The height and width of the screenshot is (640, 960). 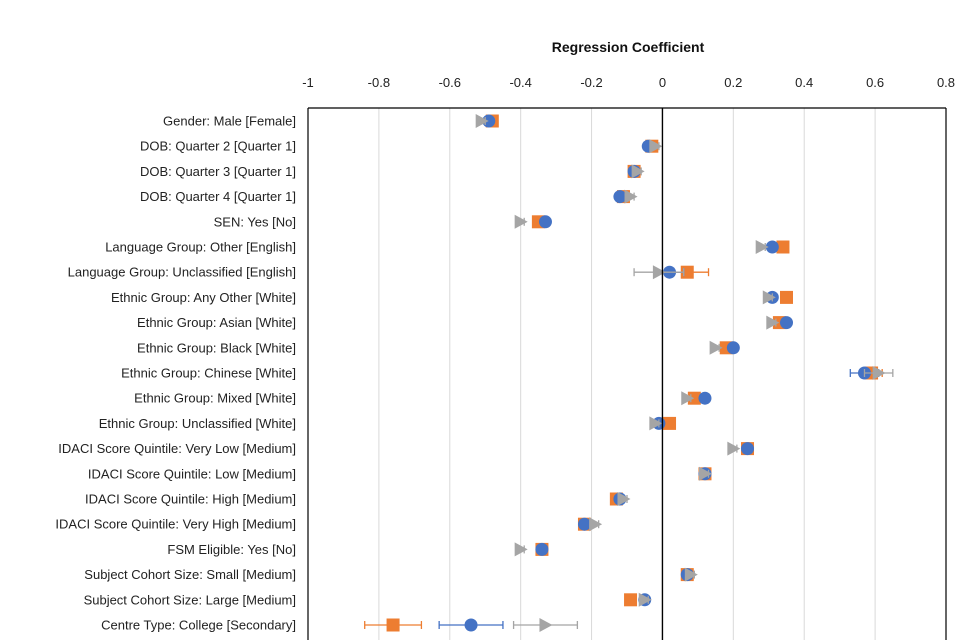 I want to click on category-label: Ethnic Group: Mixed [White], so click(x=215, y=398).